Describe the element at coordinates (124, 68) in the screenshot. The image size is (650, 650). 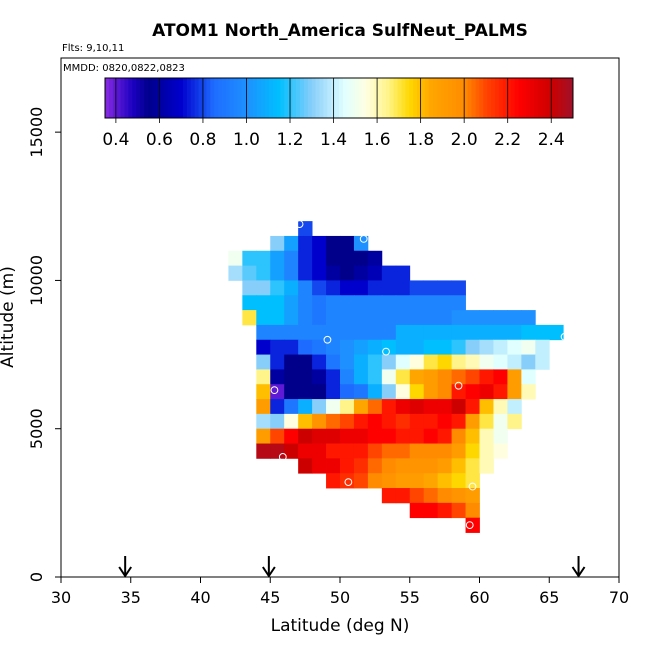
I see `dates-note: MMDD: 0820,0822,0823` at that location.